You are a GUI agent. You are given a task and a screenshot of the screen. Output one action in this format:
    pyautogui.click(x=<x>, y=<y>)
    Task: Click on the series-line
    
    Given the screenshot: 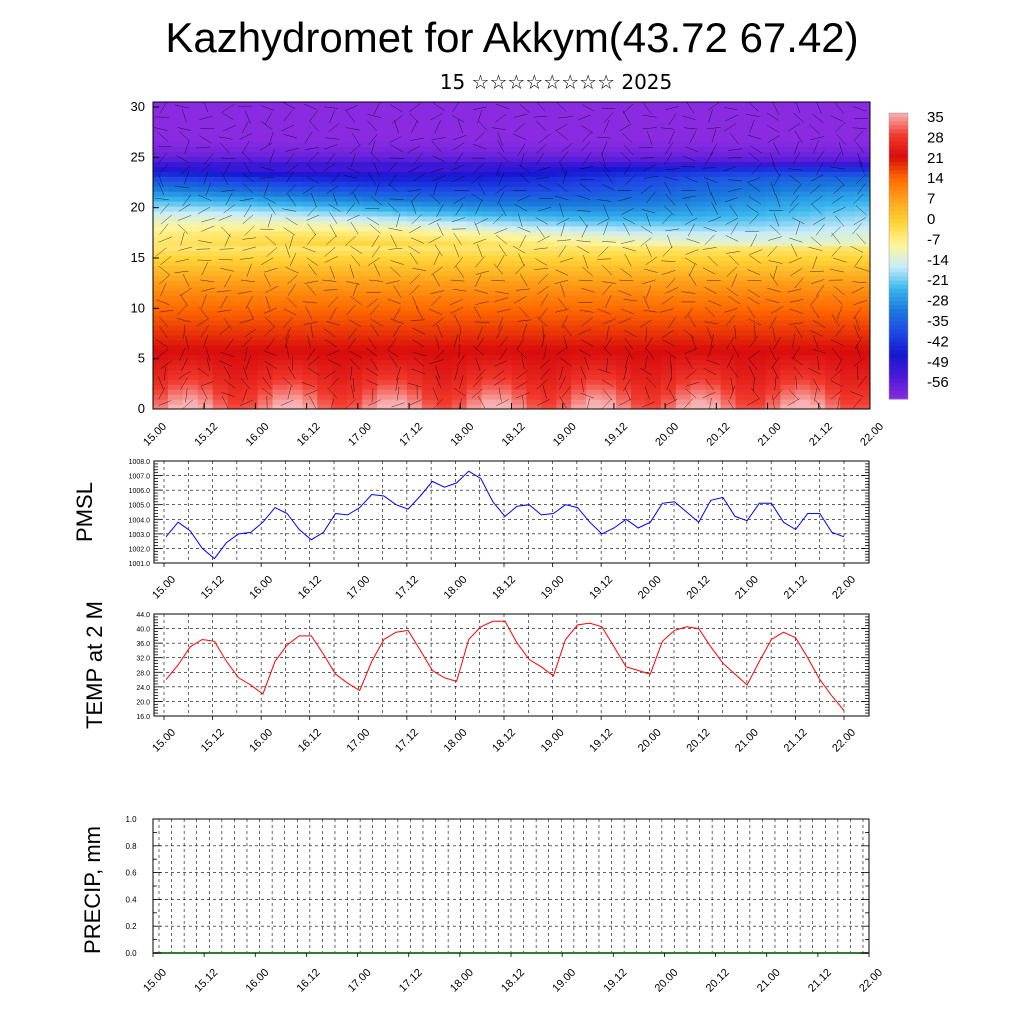 What is the action you would take?
    pyautogui.click(x=505, y=665)
    